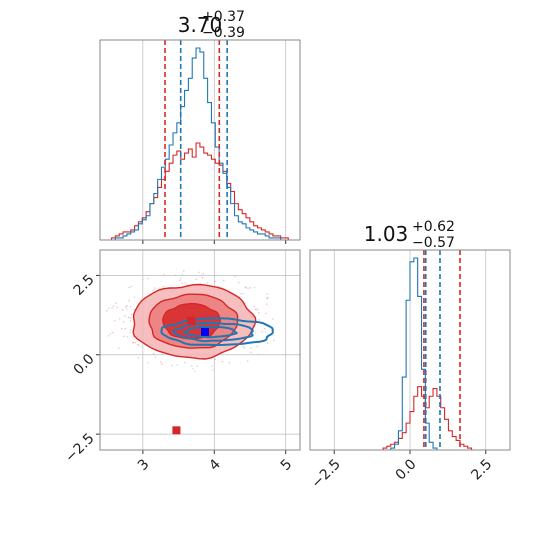 The height and width of the screenshot is (550, 550). I want to click on ytick-label-joint-0: −2.5, so click(79, 447).